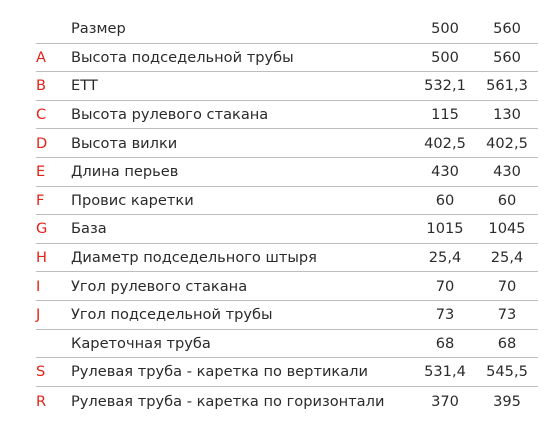  What do you see at coordinates (445, 29) in the screenshot?
I see `size-500-header: 500` at bounding box center [445, 29].